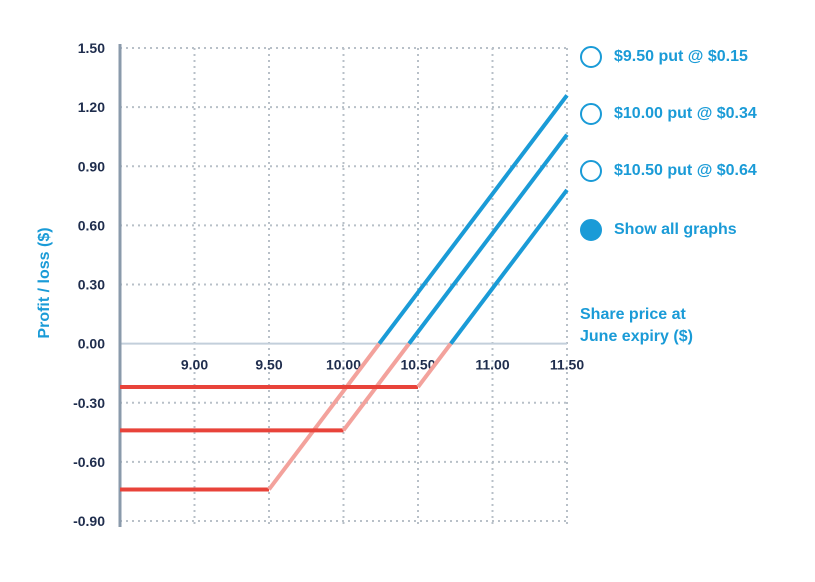 The image size is (815, 582). I want to click on x-tick-label: 9.00, so click(194, 365).